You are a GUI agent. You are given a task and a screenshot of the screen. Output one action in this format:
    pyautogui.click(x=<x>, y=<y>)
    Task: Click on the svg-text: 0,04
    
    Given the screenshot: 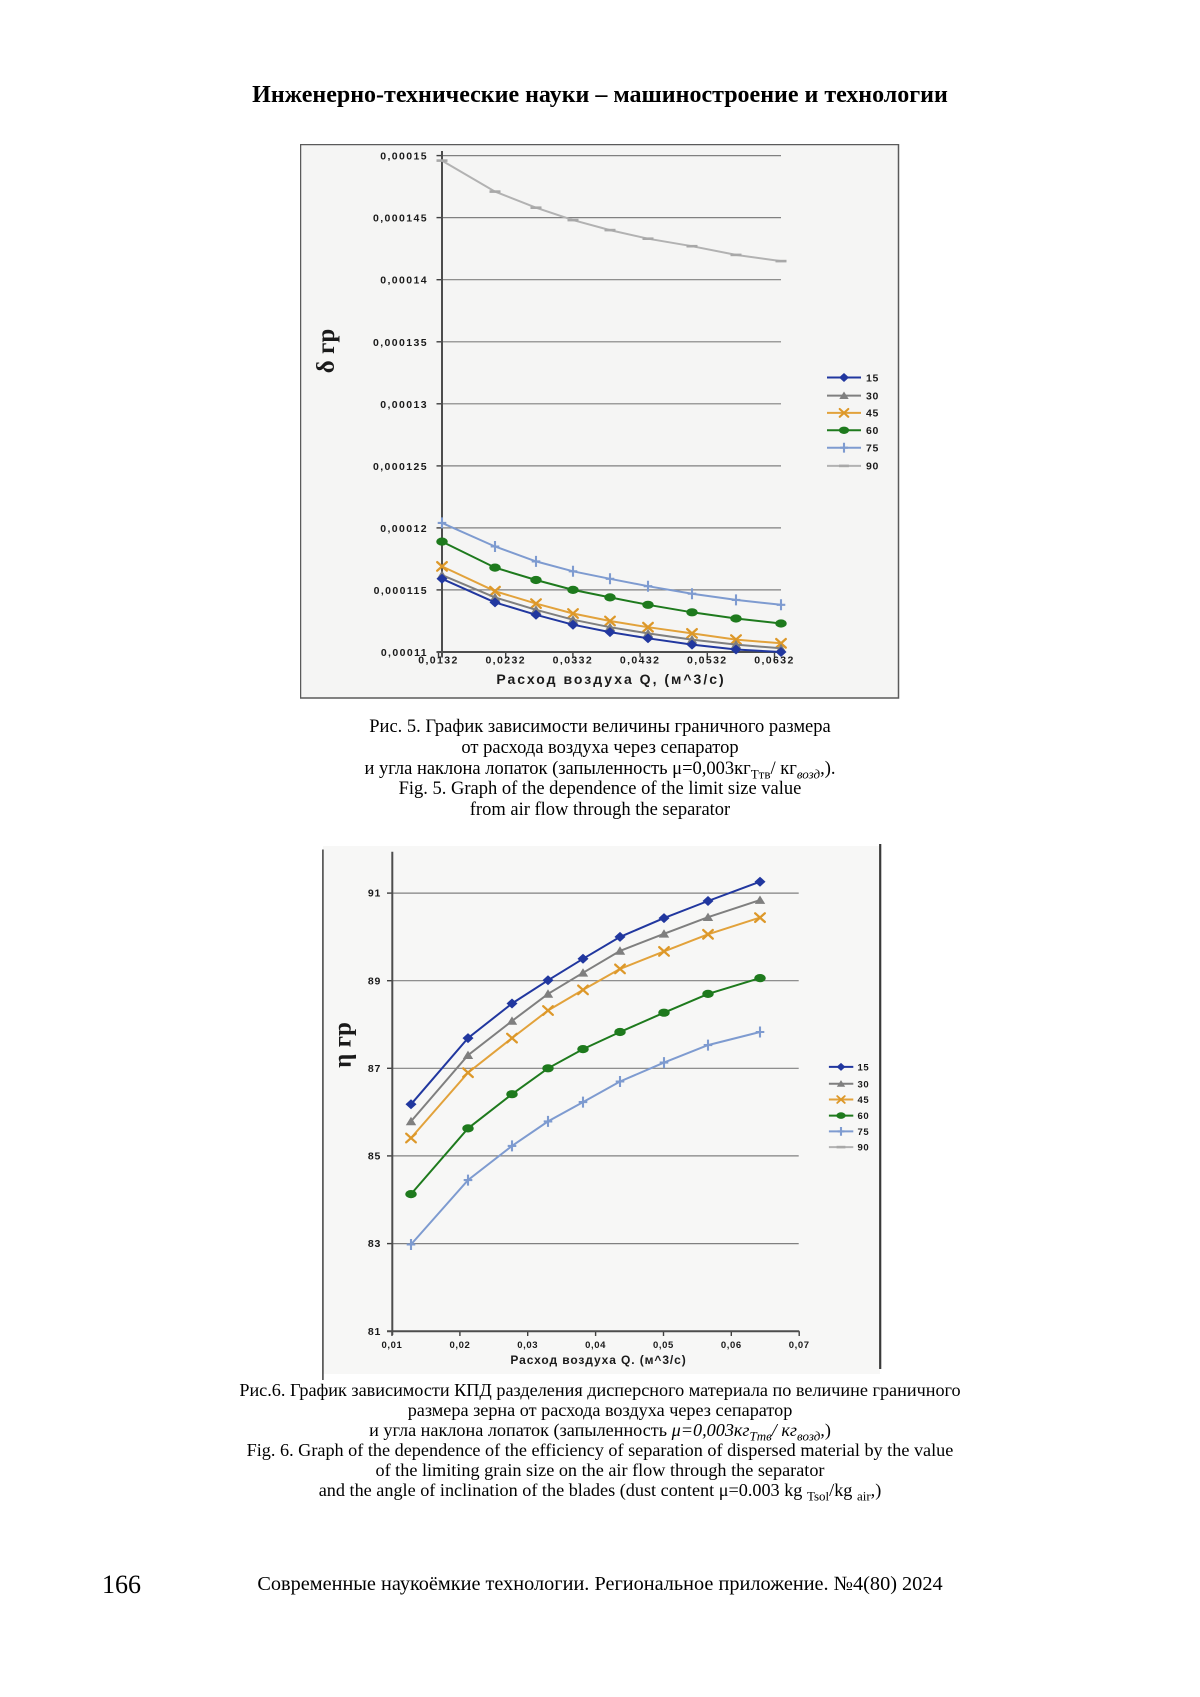 What is the action you would take?
    pyautogui.click(x=595, y=1345)
    